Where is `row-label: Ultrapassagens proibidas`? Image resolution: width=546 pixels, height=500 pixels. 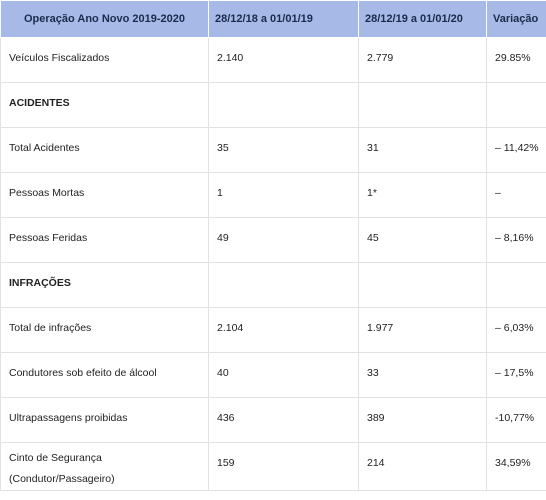 row-label: Ultrapassagens proibidas is located at coordinates (104, 420).